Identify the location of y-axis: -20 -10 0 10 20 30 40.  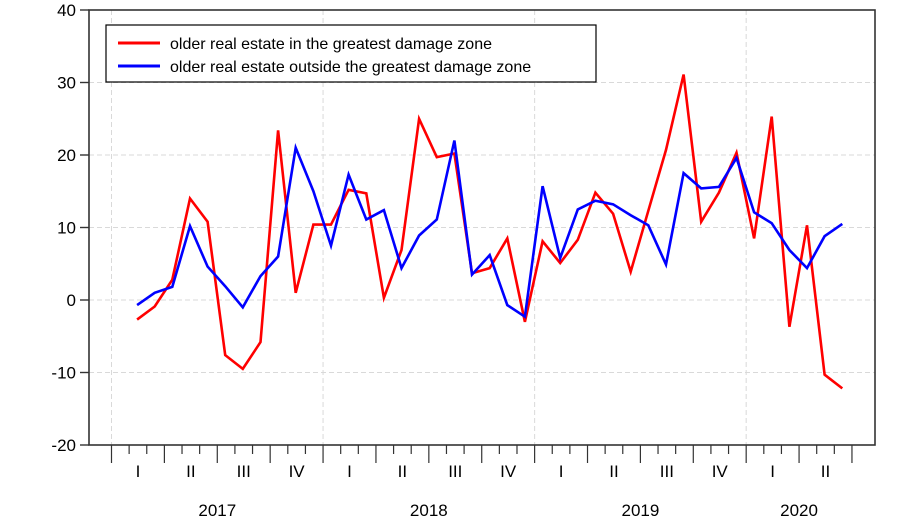
(70, 228).